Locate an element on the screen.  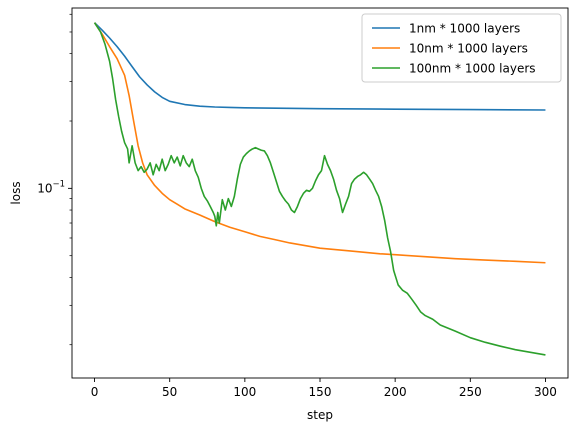
x-tick-label: 100 is located at coordinates (244, 392).